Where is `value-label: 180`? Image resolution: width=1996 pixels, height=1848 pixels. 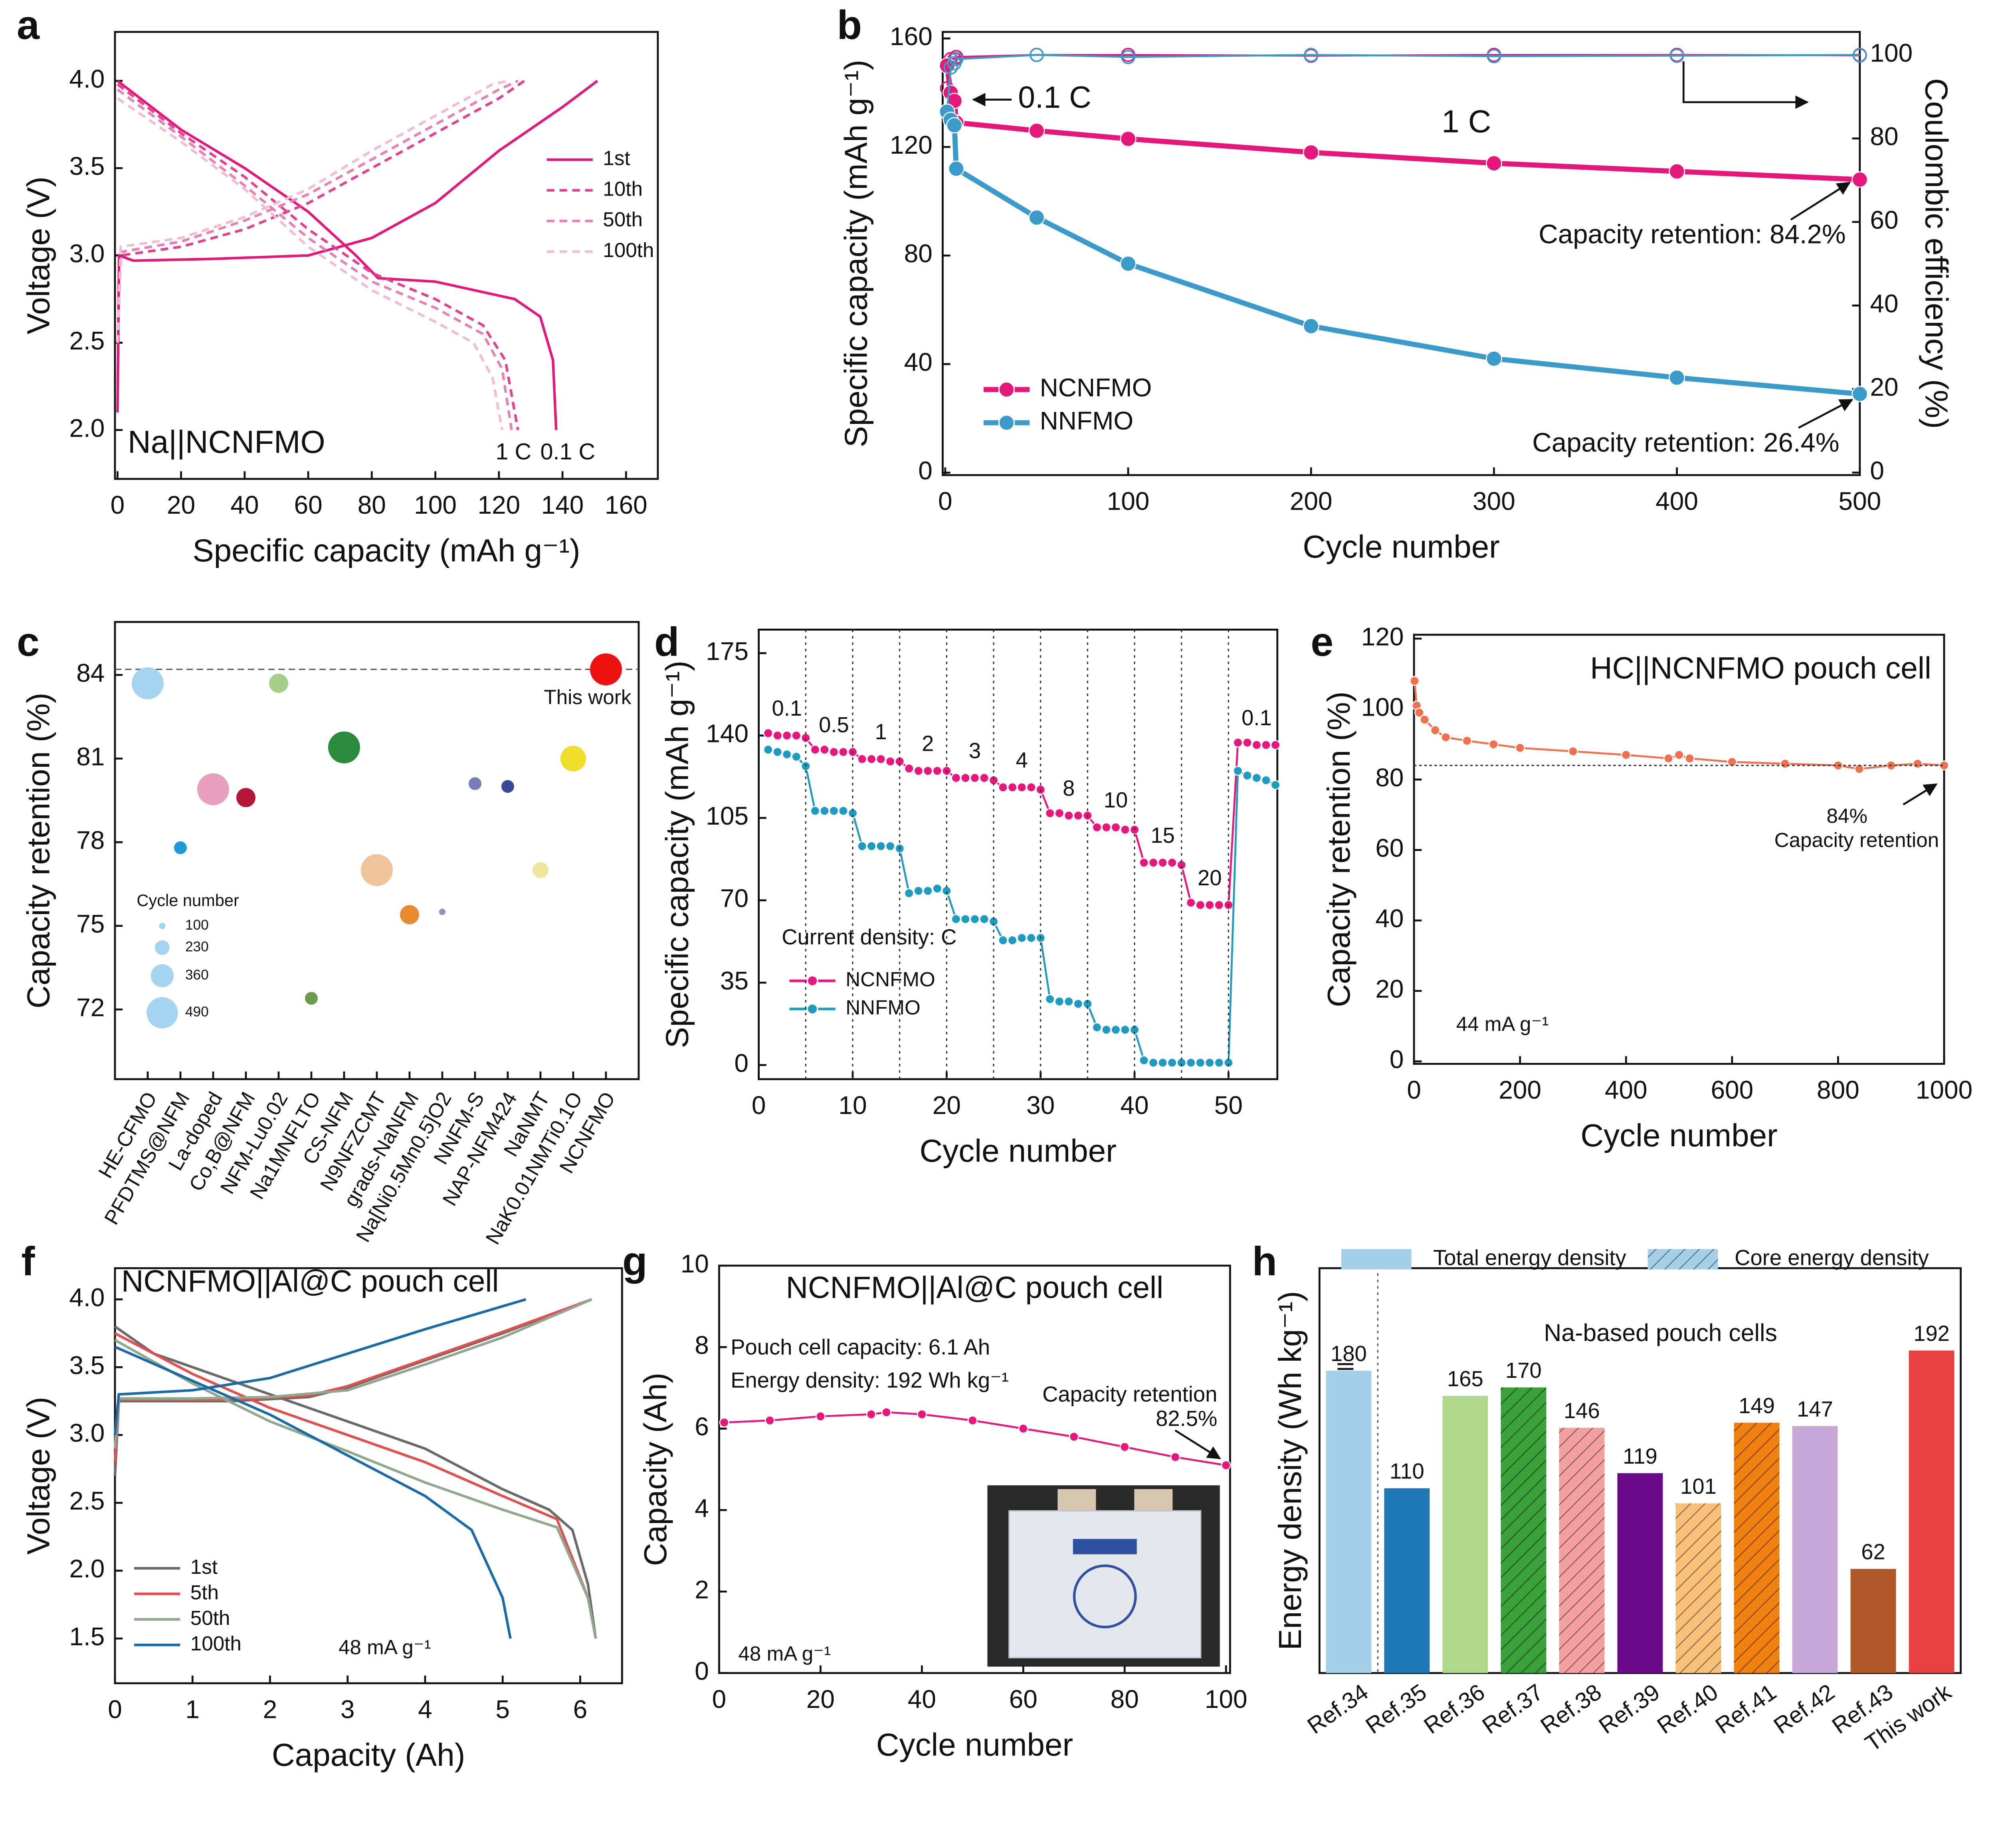 value-label: 180 is located at coordinates (1349, 1353).